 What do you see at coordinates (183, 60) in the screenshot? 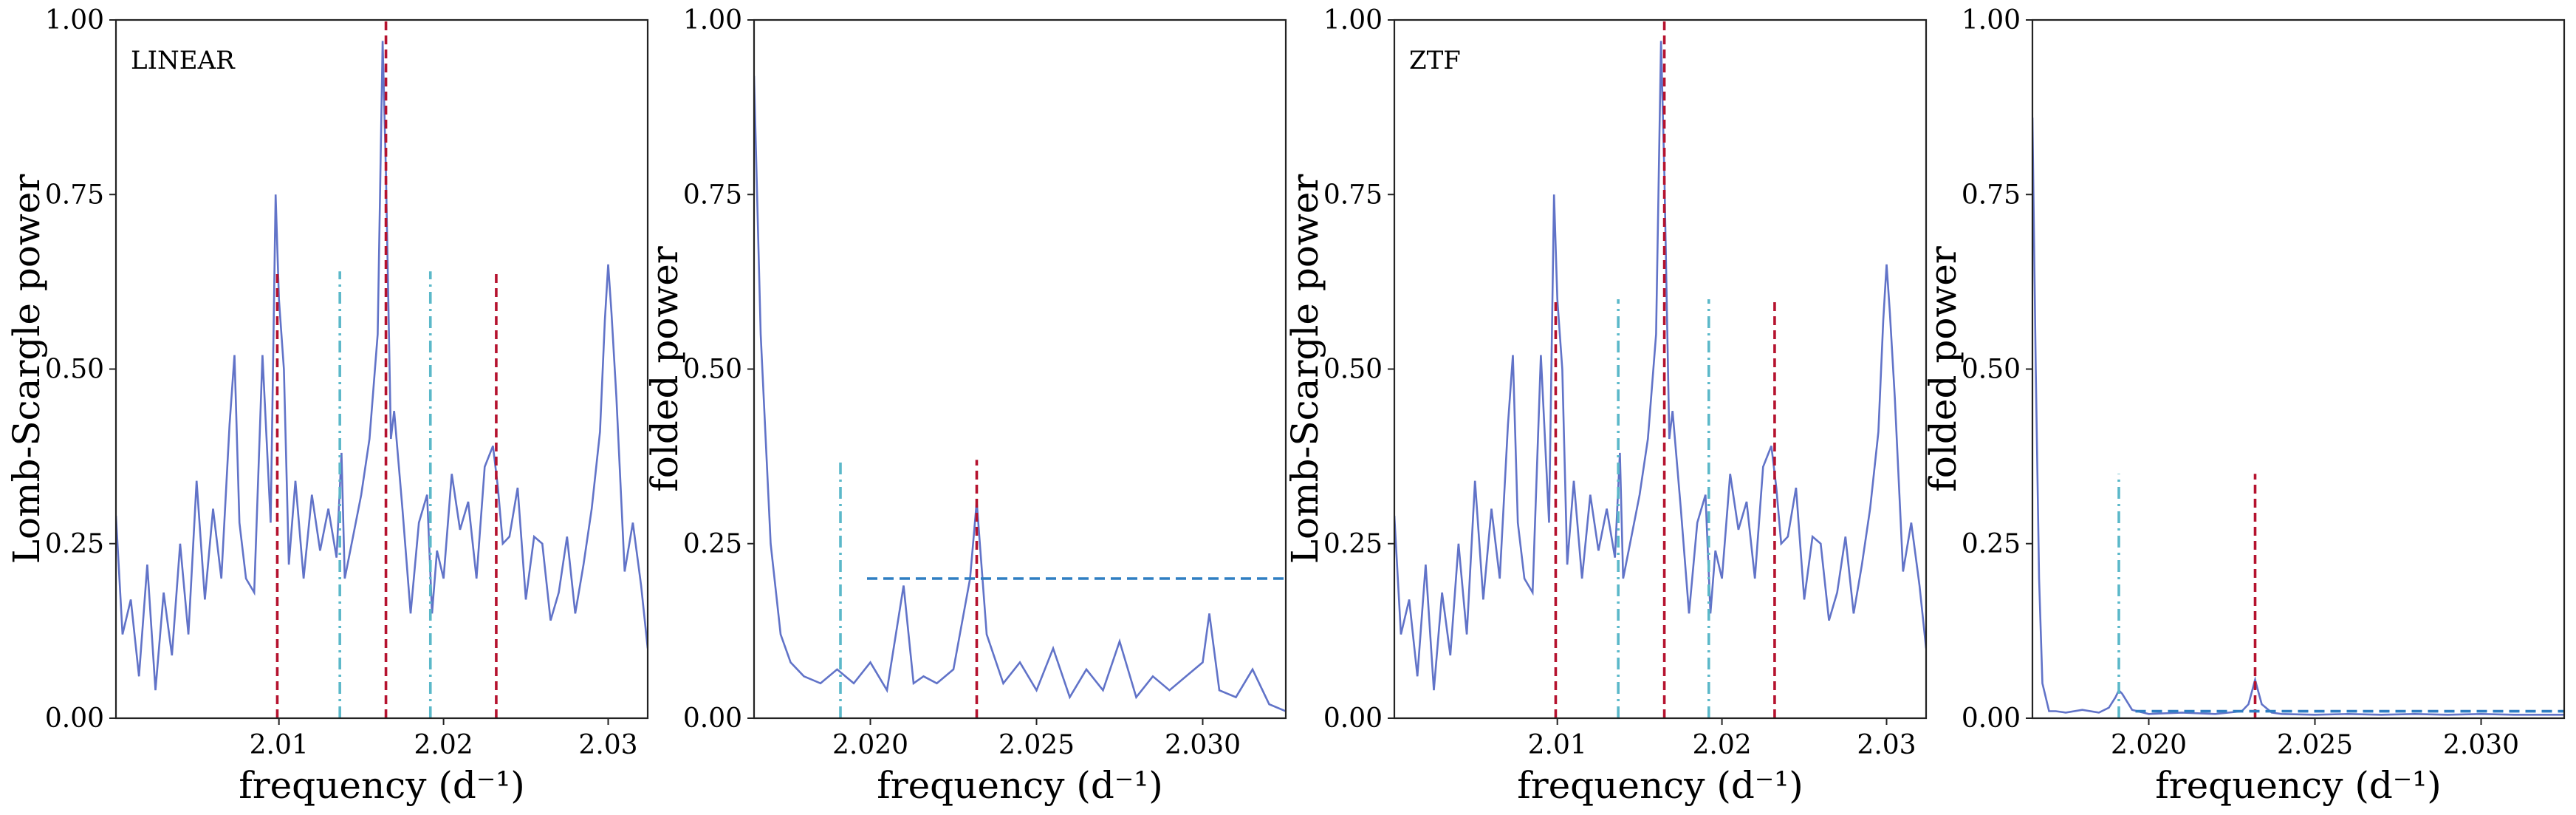
I see `panel-label: LINEAR` at bounding box center [183, 60].